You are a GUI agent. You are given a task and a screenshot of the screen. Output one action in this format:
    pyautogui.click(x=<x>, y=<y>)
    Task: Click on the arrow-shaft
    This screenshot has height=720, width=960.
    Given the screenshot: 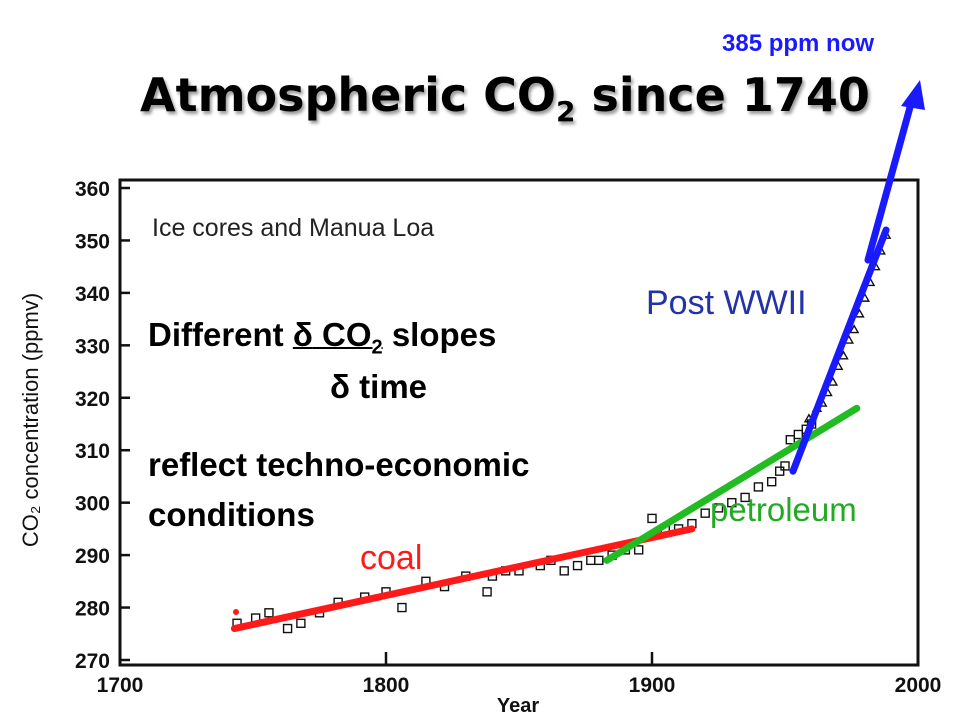 What is the action you would take?
    pyautogui.click(x=890, y=180)
    